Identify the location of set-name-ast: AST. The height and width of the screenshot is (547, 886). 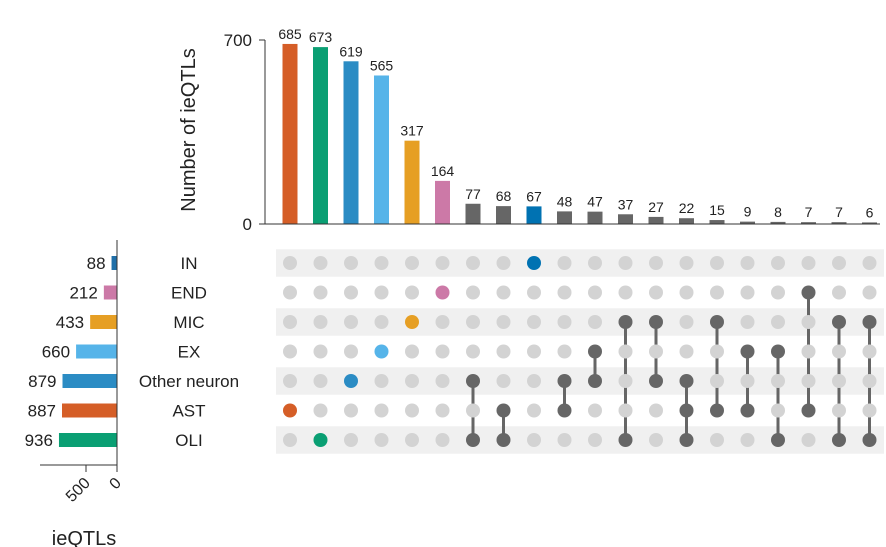
(188, 411).